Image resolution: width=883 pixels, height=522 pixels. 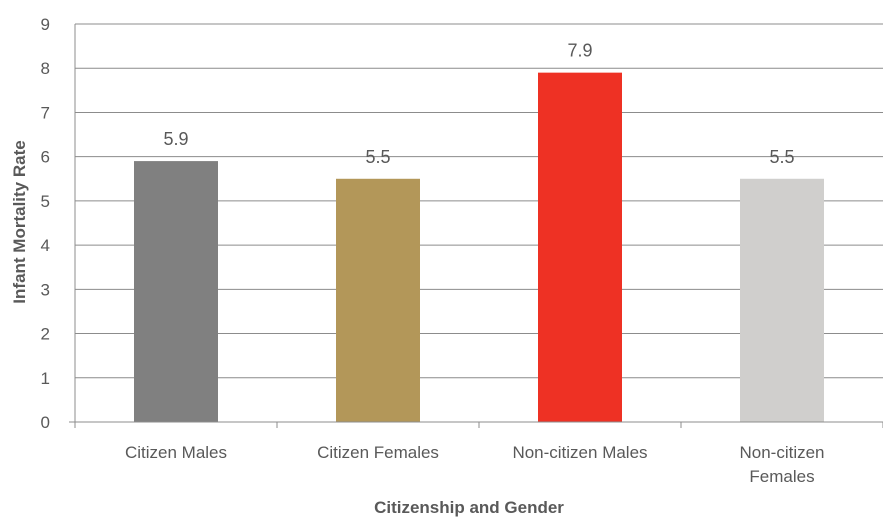 I want to click on y-tick-label: 9, so click(x=45, y=24).